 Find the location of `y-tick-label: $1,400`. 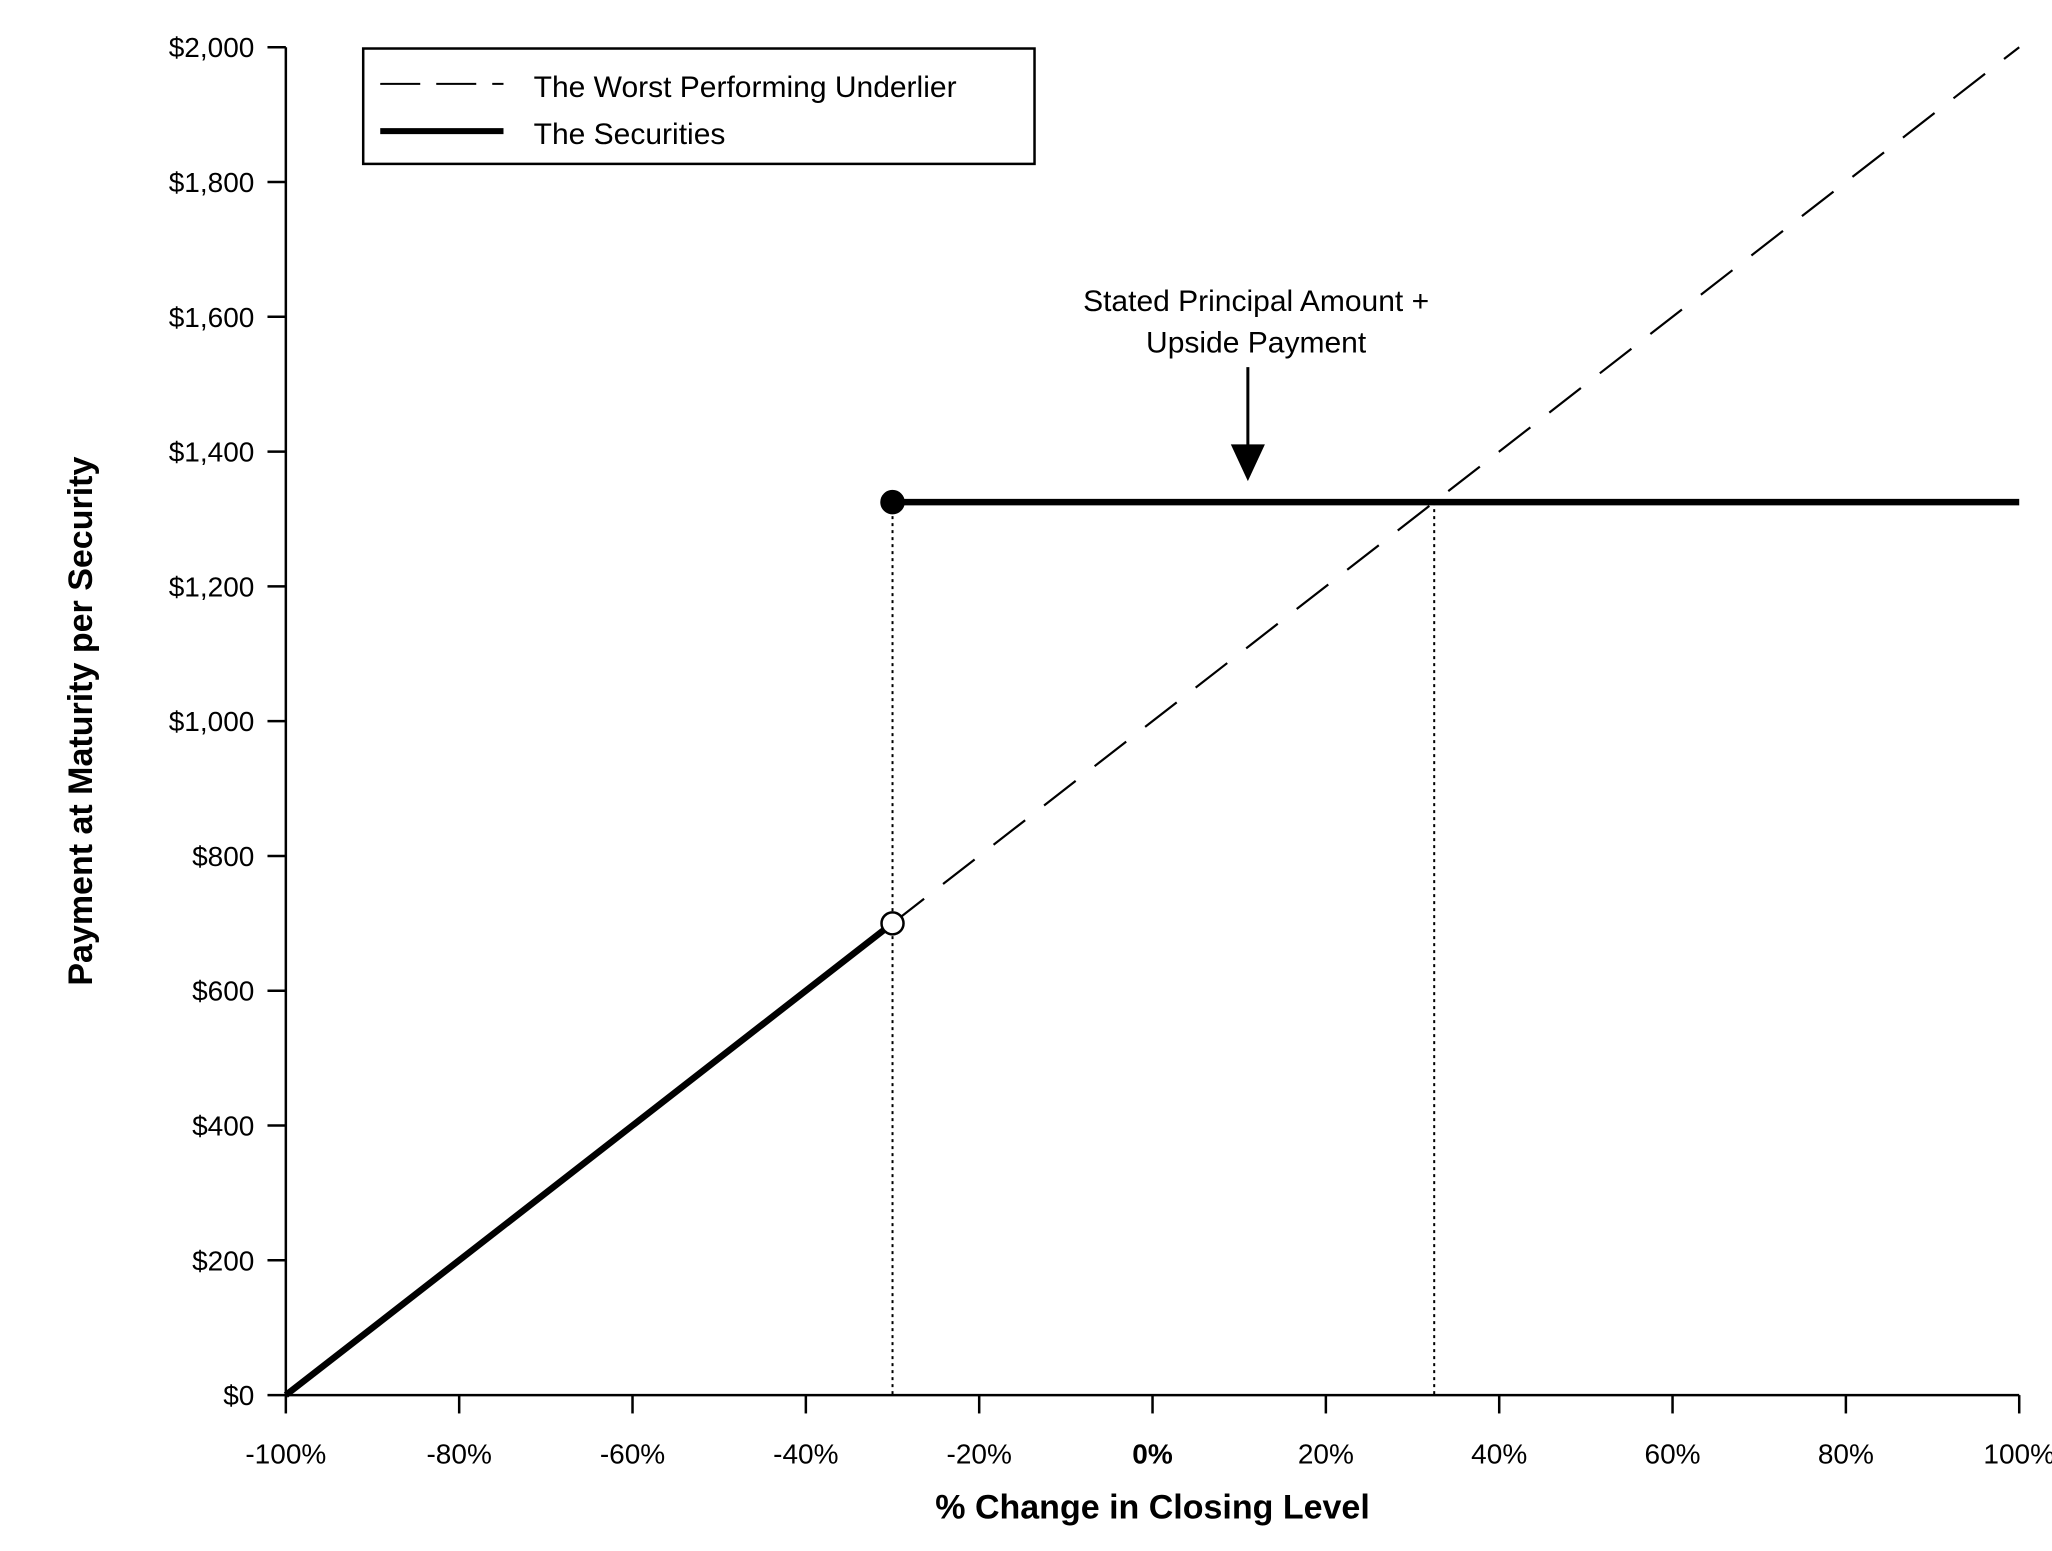

y-tick-label: $1,400 is located at coordinates (212, 452).